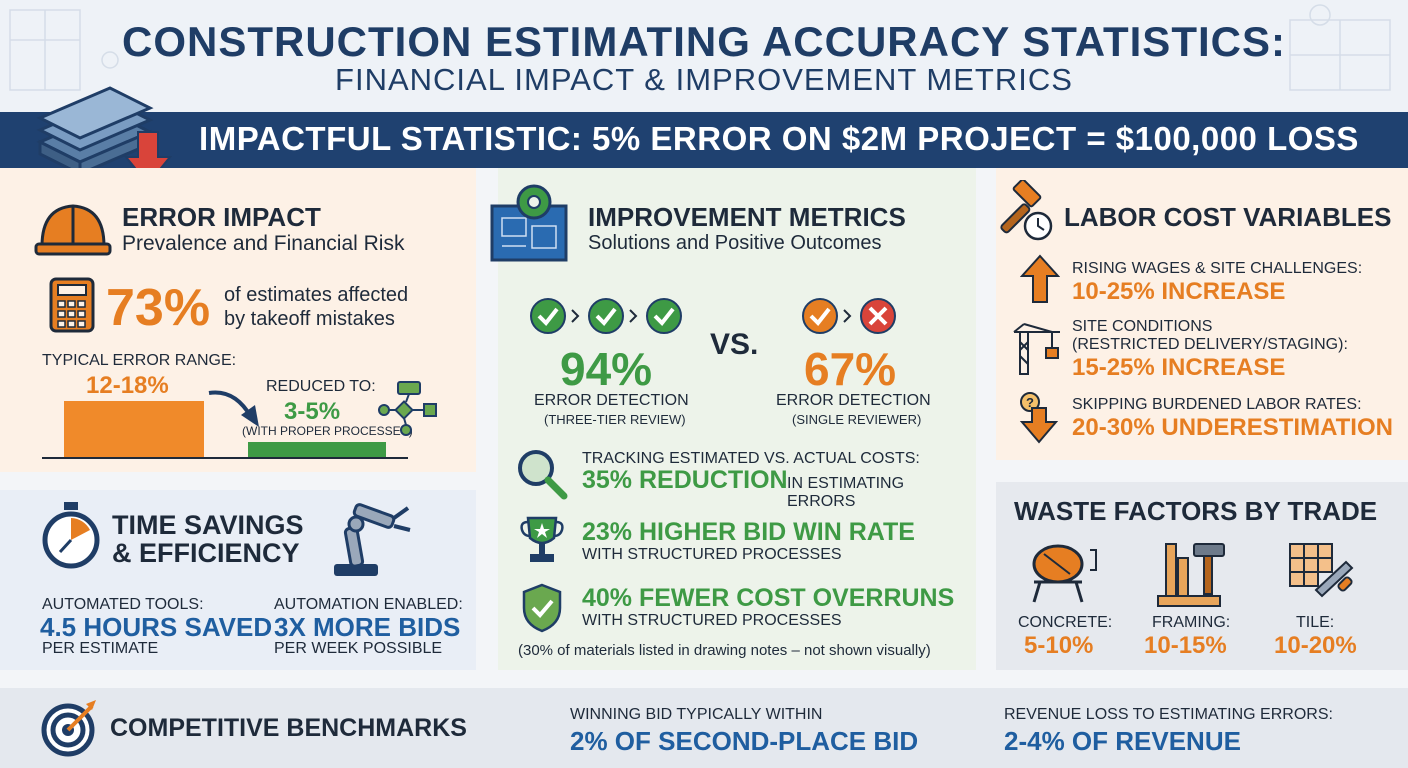 Image resolution: width=1408 pixels, height=768 pixels. What do you see at coordinates (104, 136) in the screenshot?
I see `money-stack-icon` at bounding box center [104, 136].